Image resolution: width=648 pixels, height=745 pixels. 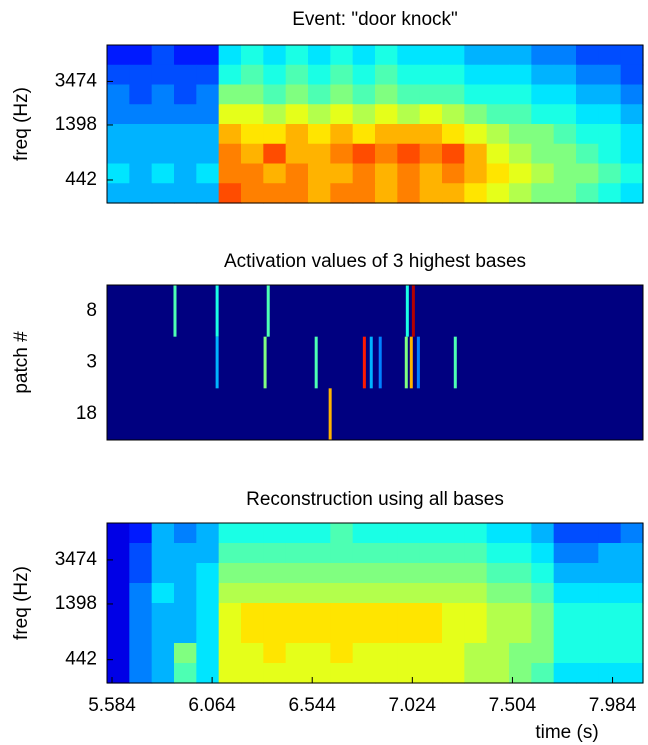 What do you see at coordinates (112, 705) in the screenshot?
I see `x-tick-label: 5.584` at bounding box center [112, 705].